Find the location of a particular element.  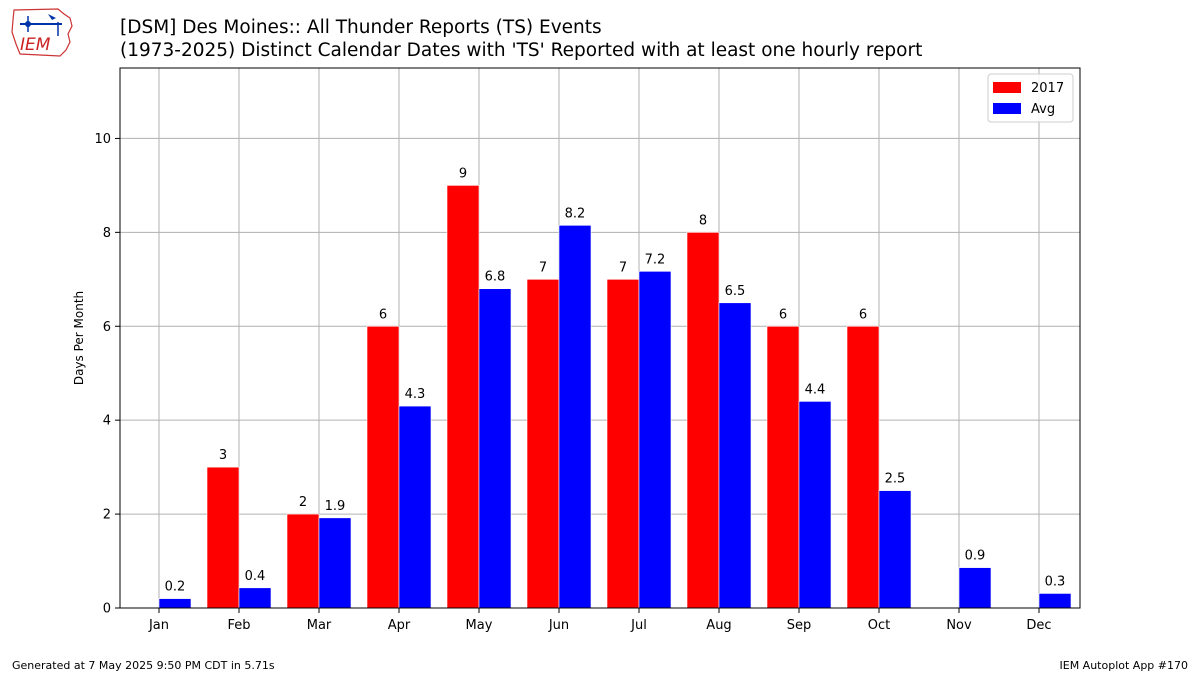

legend-label: Avg is located at coordinates (1043, 109).